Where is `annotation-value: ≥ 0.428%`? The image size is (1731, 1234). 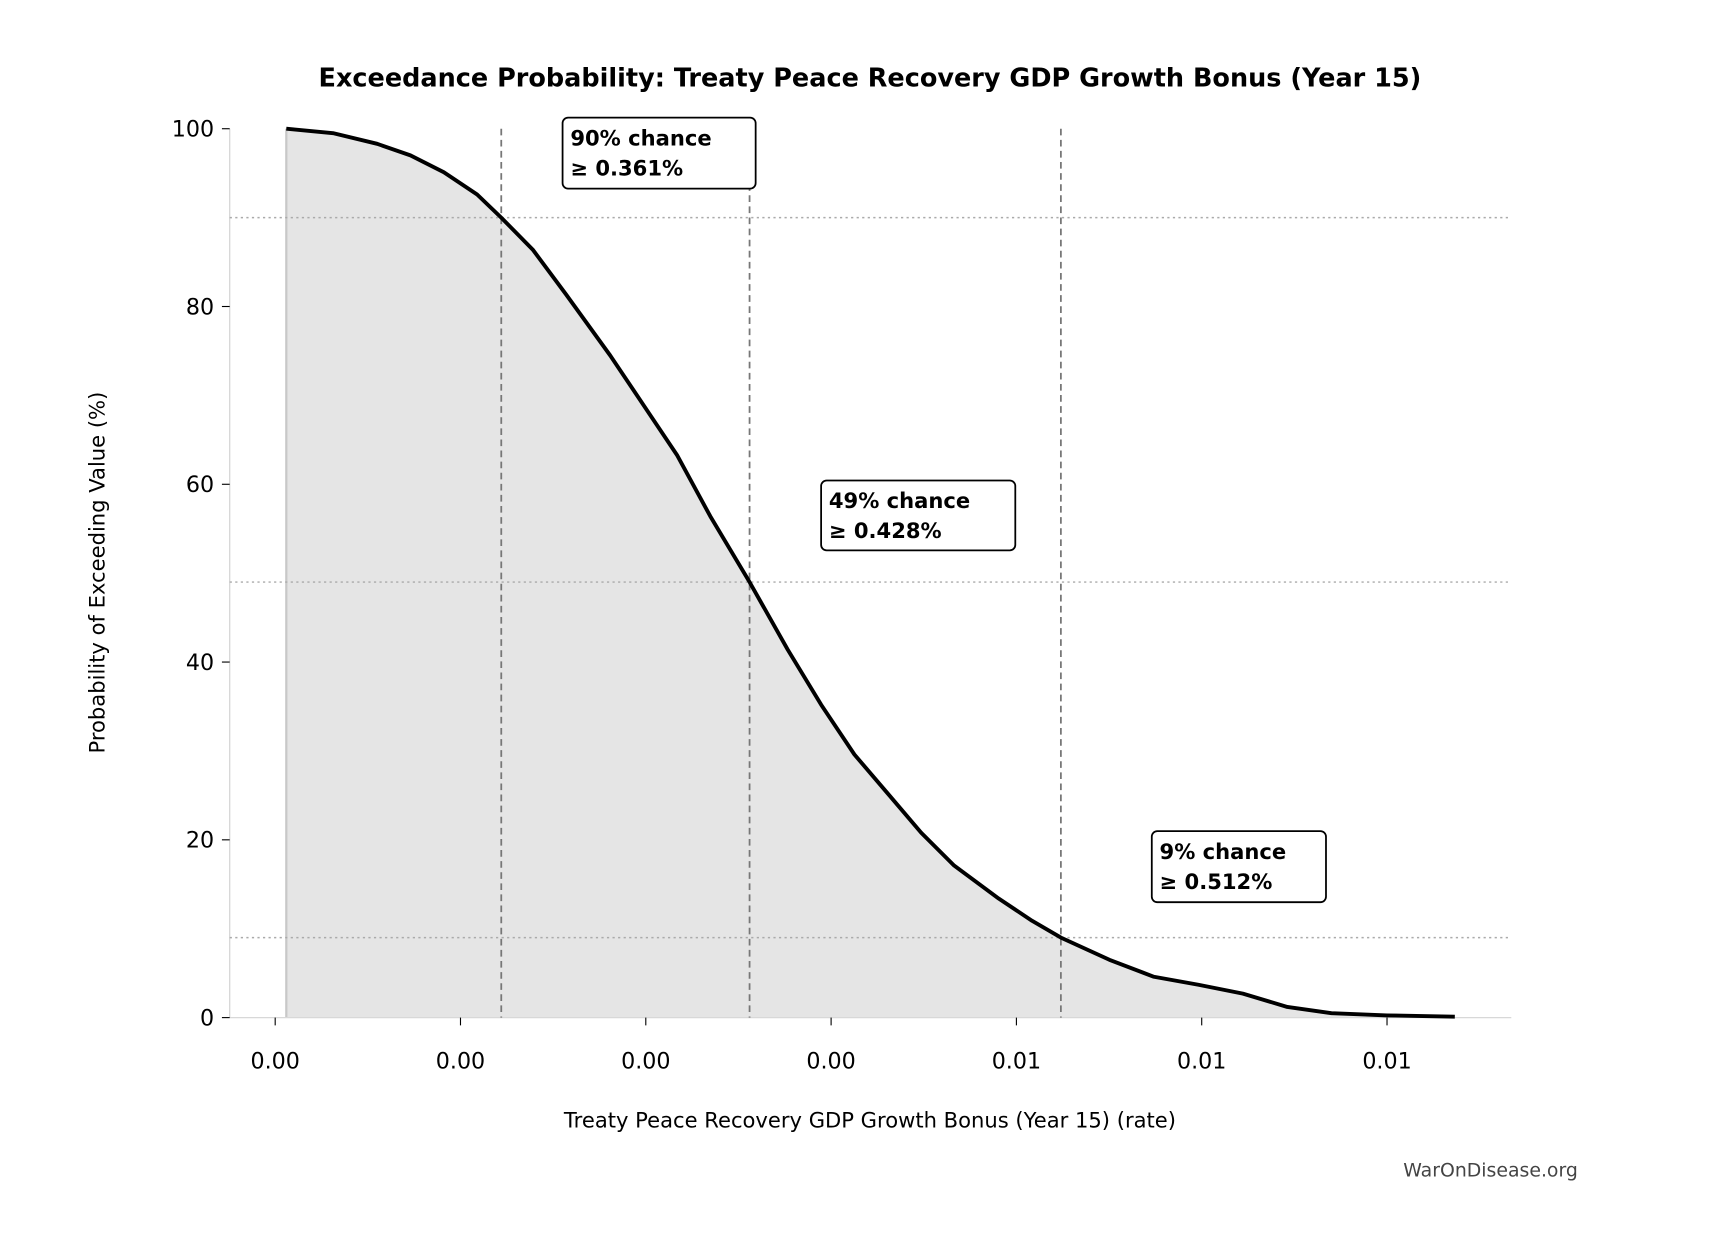 annotation-value: ≥ 0.428% is located at coordinates (885, 530).